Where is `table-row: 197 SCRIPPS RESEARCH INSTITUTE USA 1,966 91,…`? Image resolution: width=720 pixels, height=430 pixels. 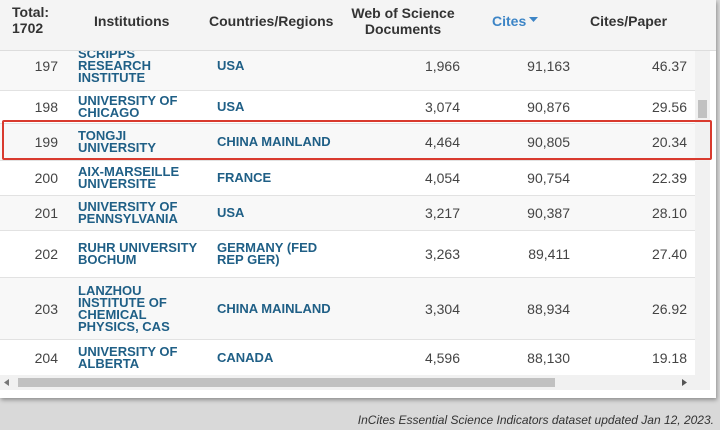 table-row: 197 SCRIPPS RESEARCH INSTITUTE USA 1,966 91,… is located at coordinates (347, 71).